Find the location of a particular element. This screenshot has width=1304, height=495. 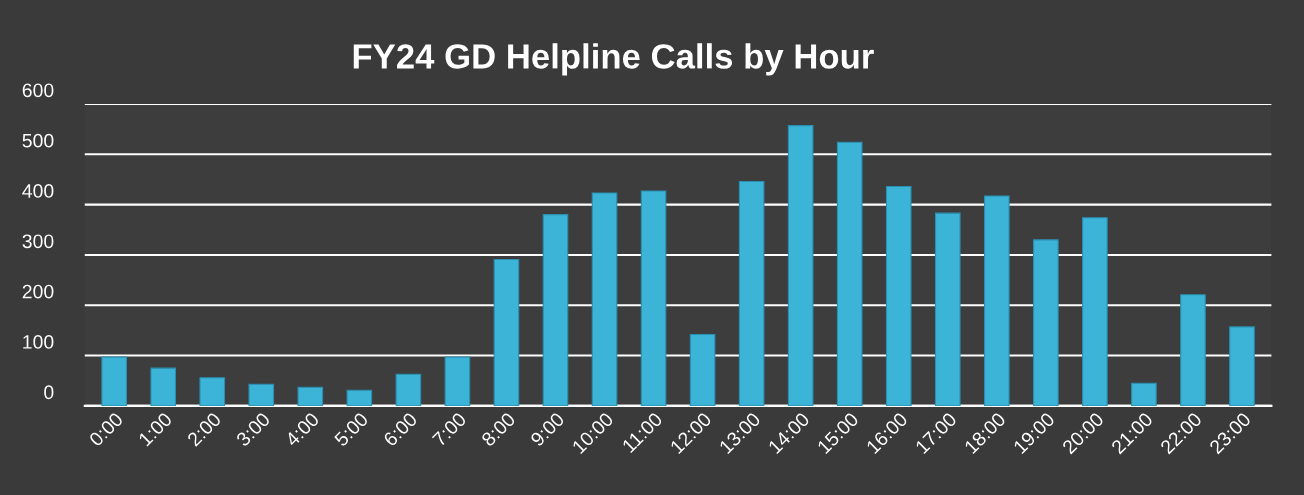

x-tick-label: 8:00 is located at coordinates (498, 429).